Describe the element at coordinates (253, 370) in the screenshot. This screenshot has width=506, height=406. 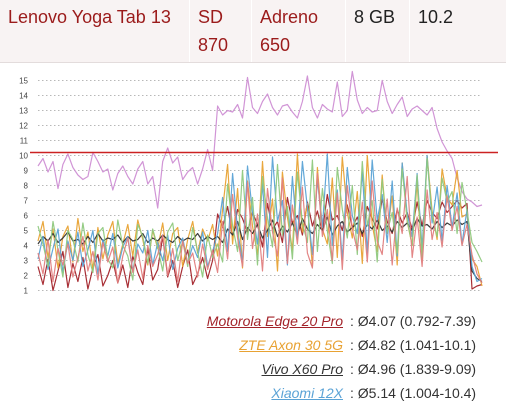
I see `legend-row-vivo: Vivo X60 Pro : Ø4.96 (1.839-9.09)` at that location.